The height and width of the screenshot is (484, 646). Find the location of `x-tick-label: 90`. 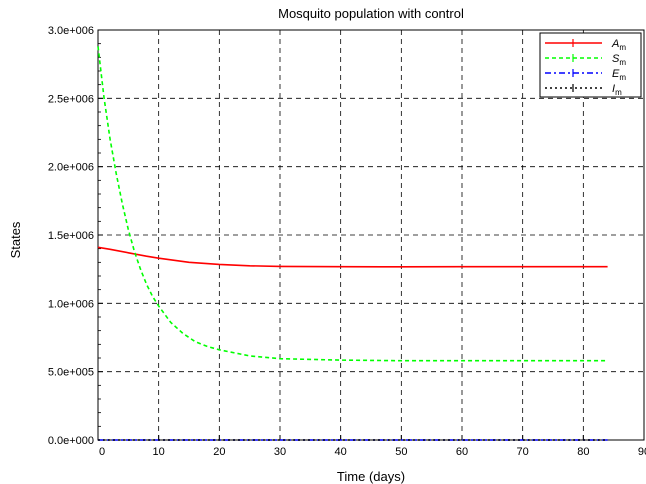

x-tick-label: 90 is located at coordinates (642, 452).